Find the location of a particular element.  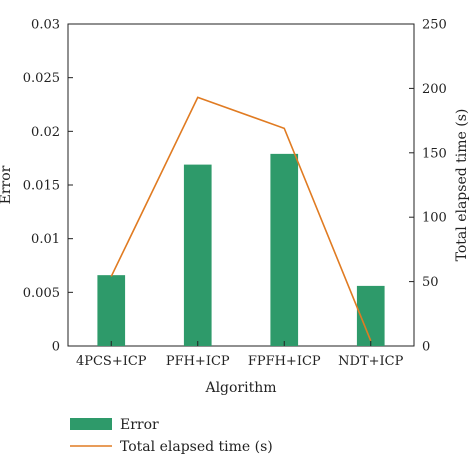

left-tick-label: 0 is located at coordinates (56, 347).